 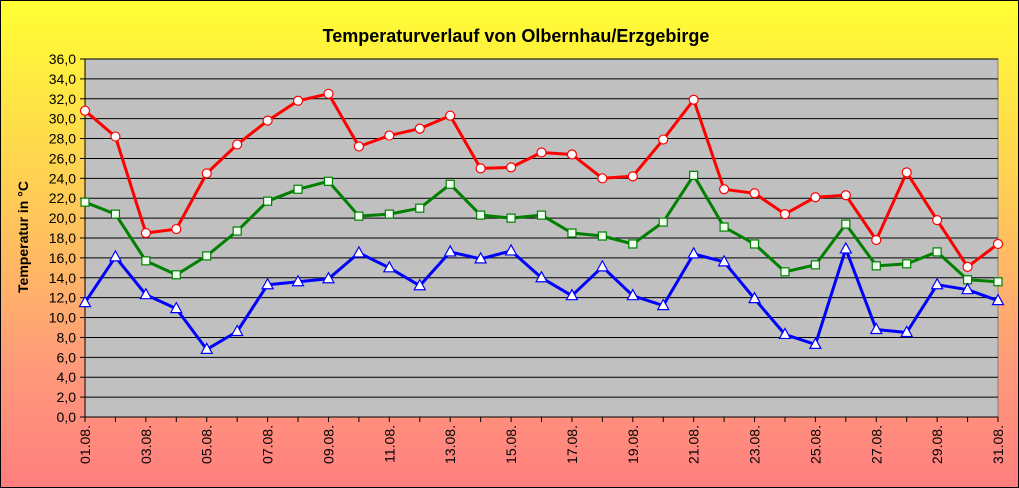 What do you see at coordinates (67, 417) in the screenshot?
I see `y-tick-label: 0,0` at bounding box center [67, 417].